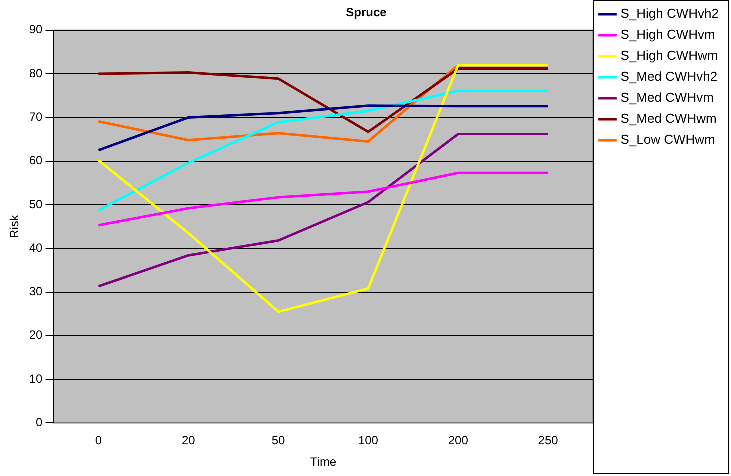 Image resolution: width=731 pixels, height=476 pixels. What do you see at coordinates (323, 462) in the screenshot?
I see `x-axis-title: Time` at bounding box center [323, 462].